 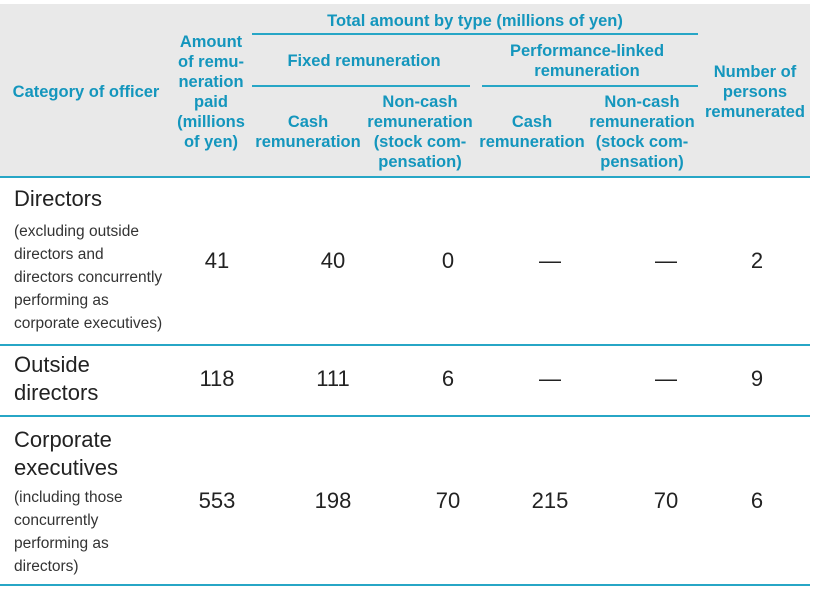 What do you see at coordinates (757, 260) in the screenshot?
I see `row-1-persons: 2` at bounding box center [757, 260].